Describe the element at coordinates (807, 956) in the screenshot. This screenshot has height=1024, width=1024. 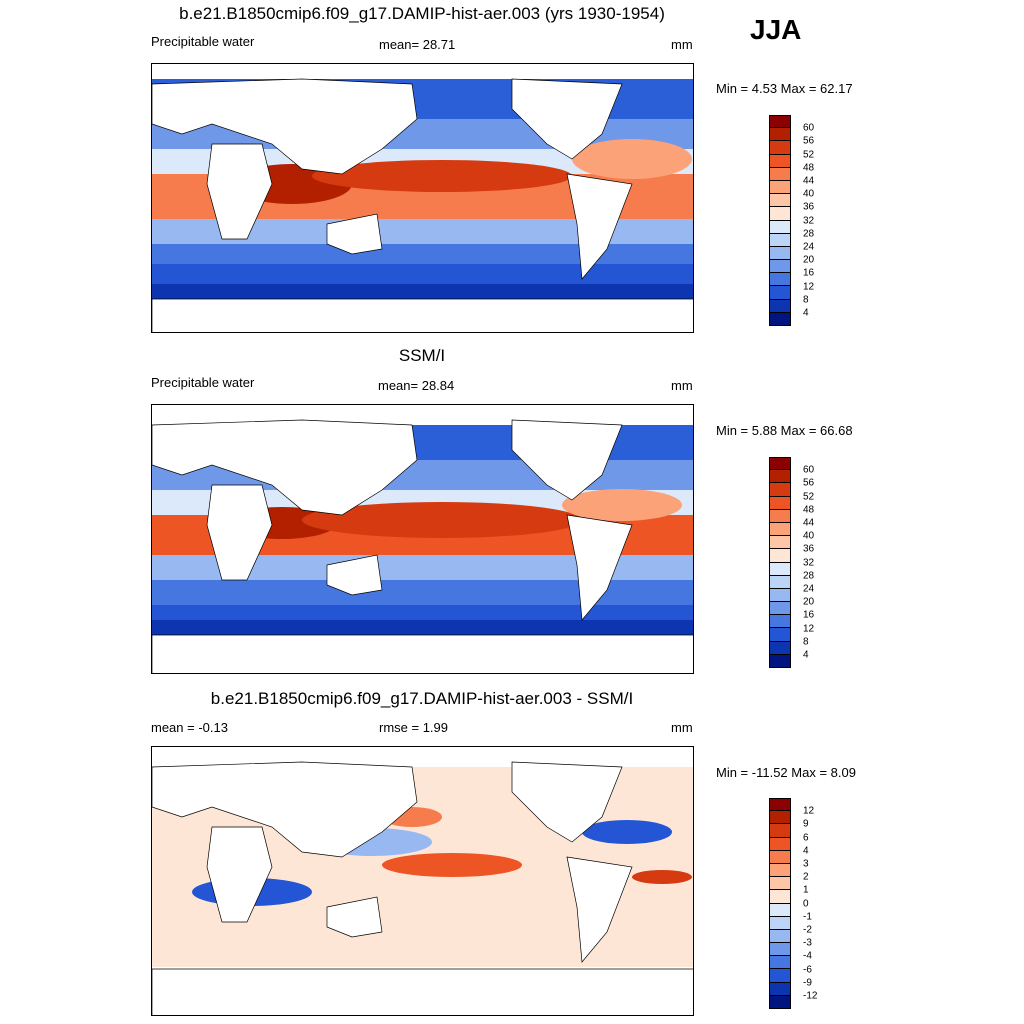
I see `colorbar-tick-label: -4` at that location.